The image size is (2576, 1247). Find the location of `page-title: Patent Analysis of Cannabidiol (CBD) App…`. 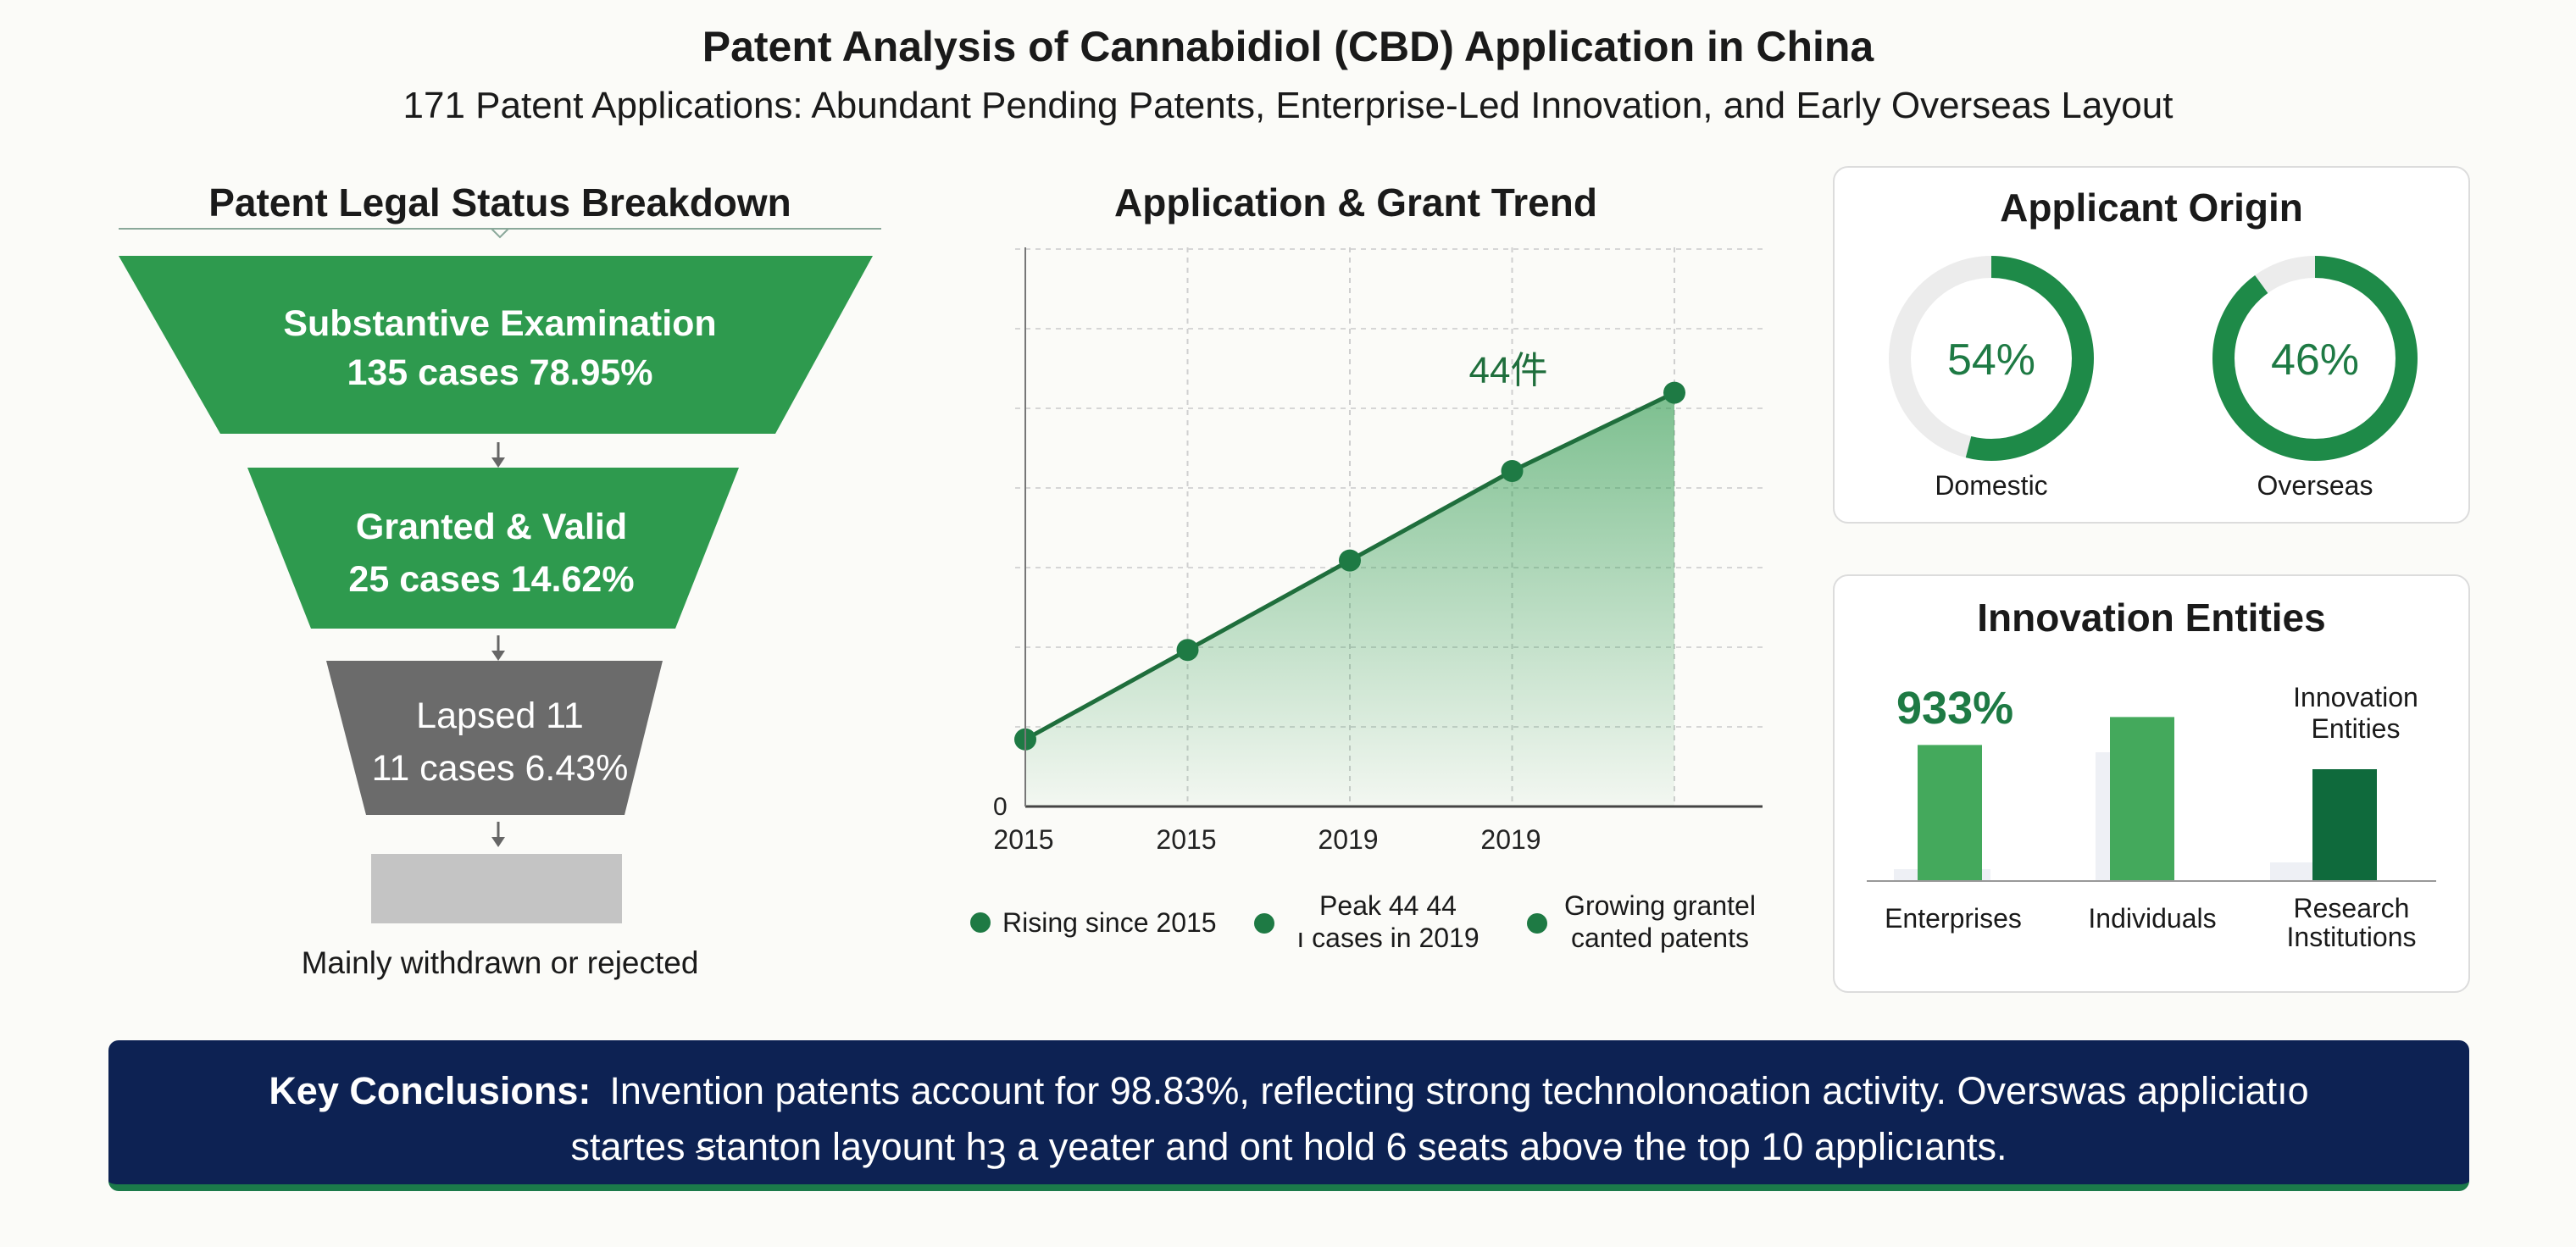

page-title: Patent Analysis of Cannabidiol (CBD) App… is located at coordinates (1288, 46).